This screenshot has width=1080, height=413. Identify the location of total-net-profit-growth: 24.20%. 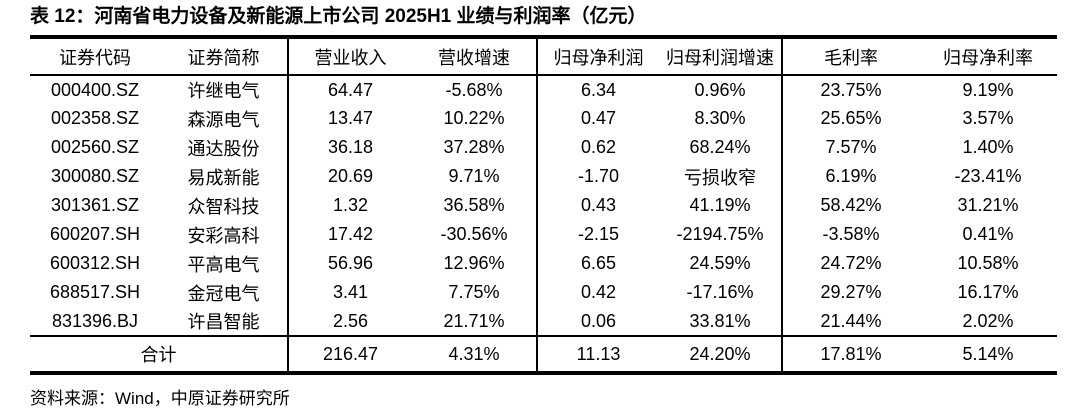
(721, 354).